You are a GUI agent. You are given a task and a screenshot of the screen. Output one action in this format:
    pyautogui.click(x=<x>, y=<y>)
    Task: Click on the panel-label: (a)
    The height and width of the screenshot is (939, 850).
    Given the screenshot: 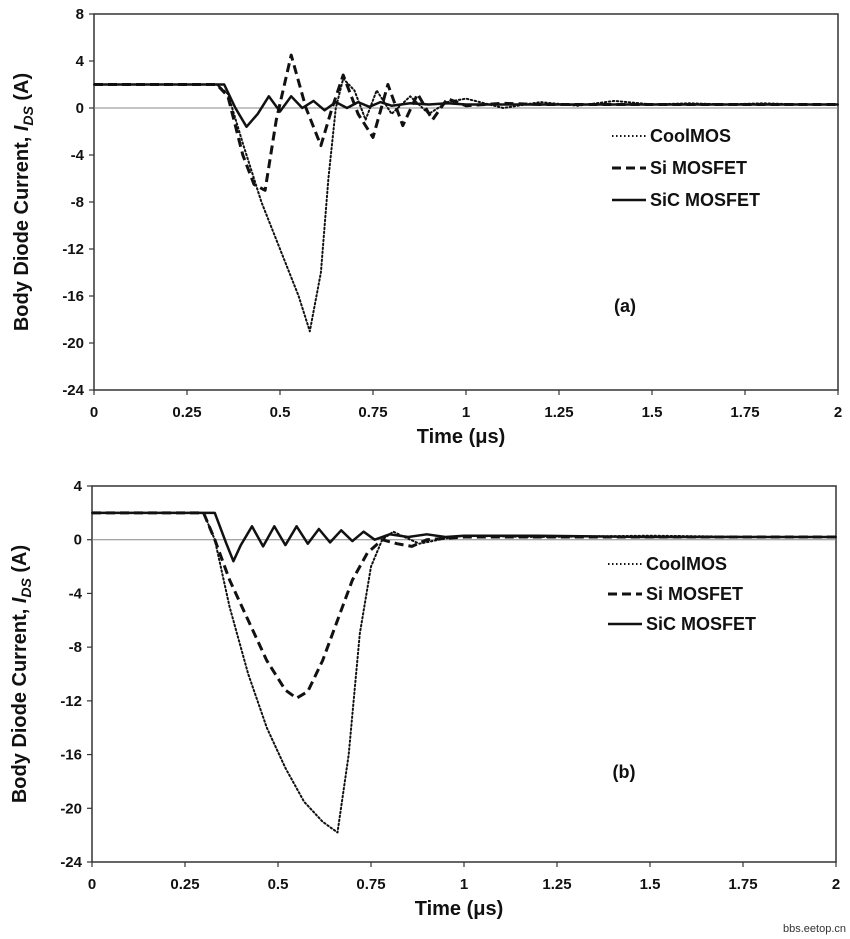 What is the action you would take?
    pyautogui.click(x=625, y=306)
    